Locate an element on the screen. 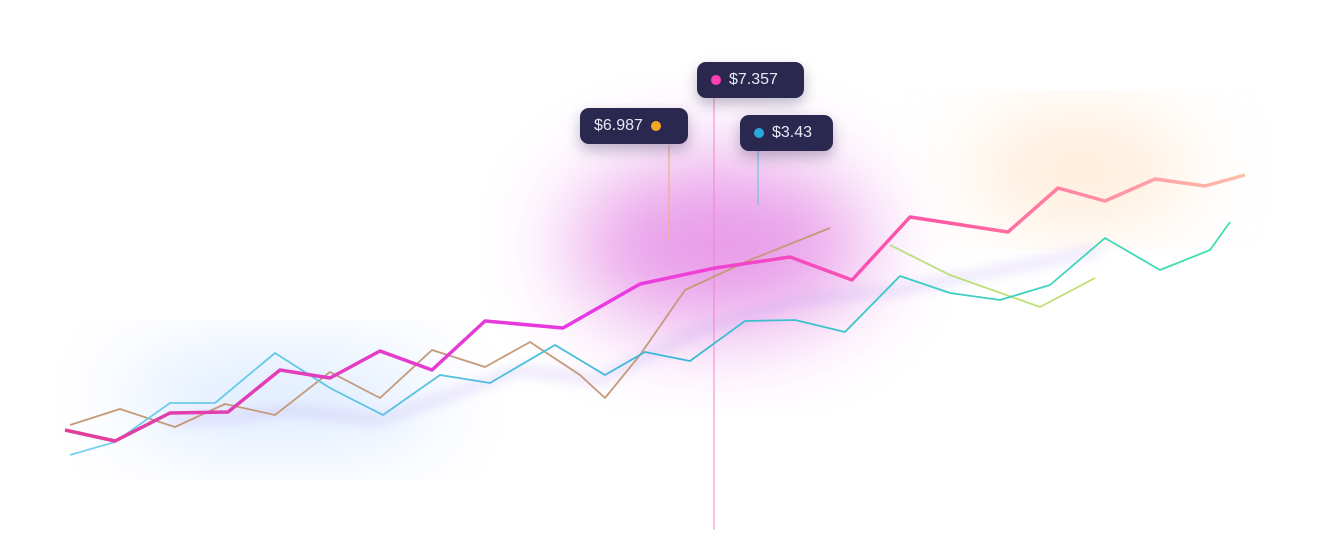 The height and width of the screenshot is (556, 1330). tooltip: $3.43 is located at coordinates (786, 133).